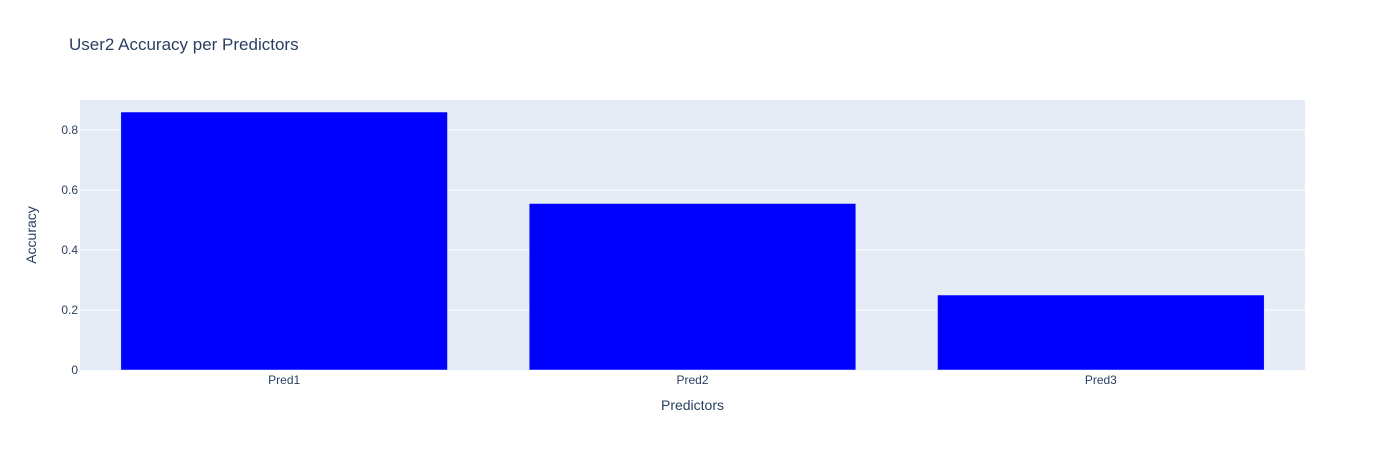  What do you see at coordinates (31, 235) in the screenshot?
I see `y-axis-title: Accuracy` at bounding box center [31, 235].